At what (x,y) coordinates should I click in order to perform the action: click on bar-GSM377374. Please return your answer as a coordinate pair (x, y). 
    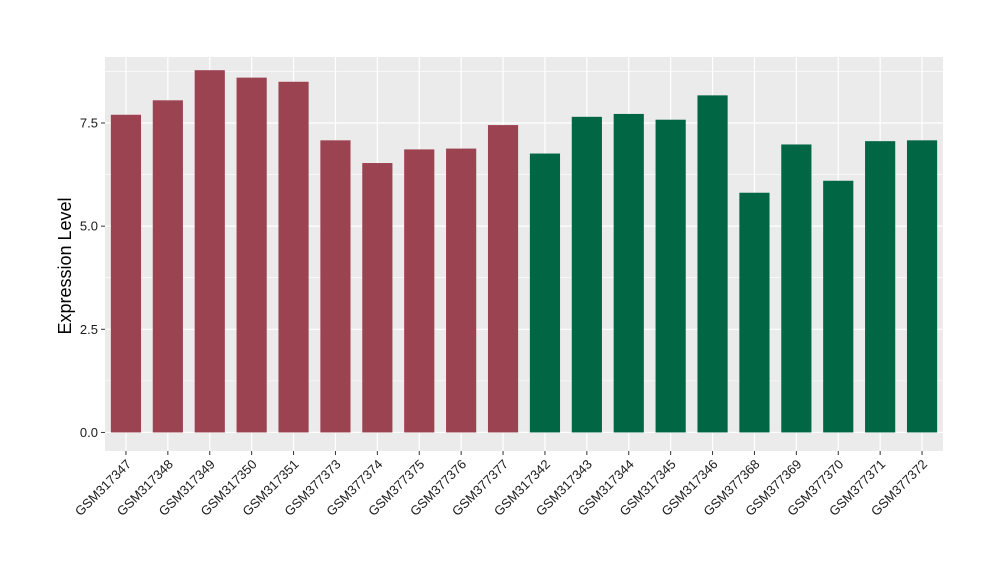
    Looking at the image, I should click on (377, 298).